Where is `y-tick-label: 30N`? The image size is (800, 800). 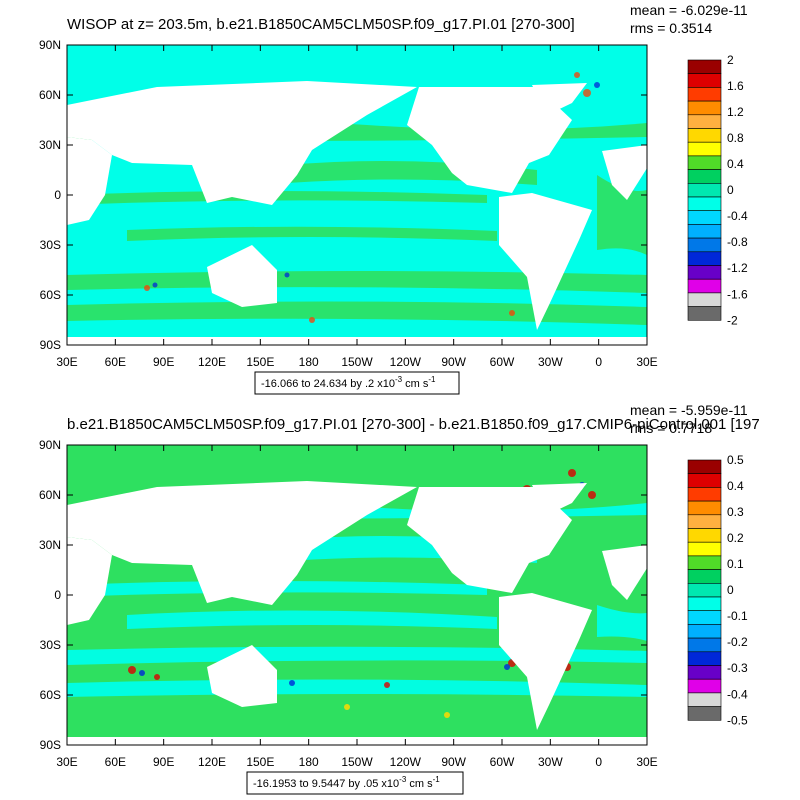 y-tick-label: 30N is located at coordinates (50, 145).